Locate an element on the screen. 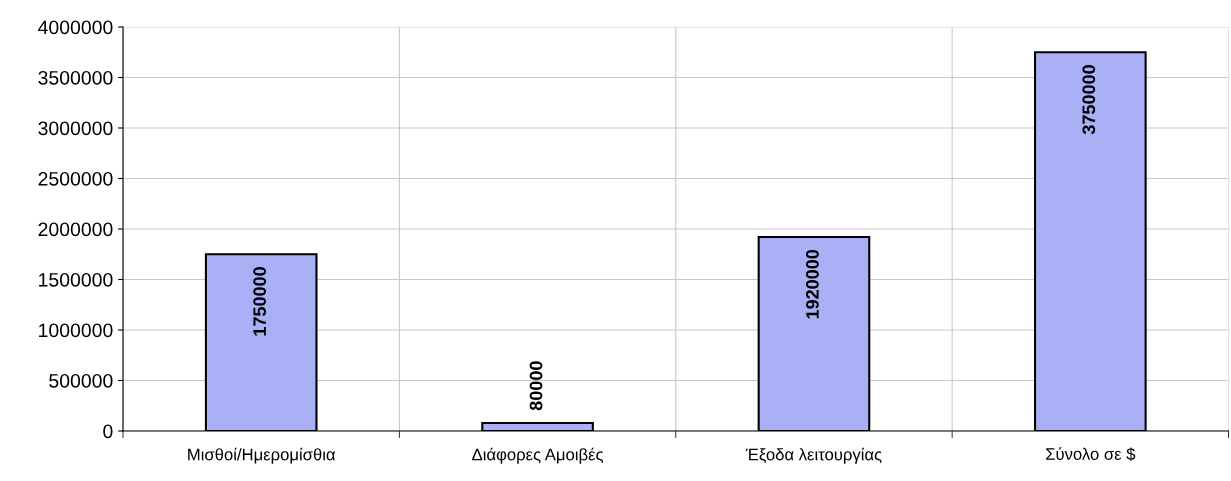 This screenshot has height=481, width=1231. data-label: 80000 is located at coordinates (536, 386).